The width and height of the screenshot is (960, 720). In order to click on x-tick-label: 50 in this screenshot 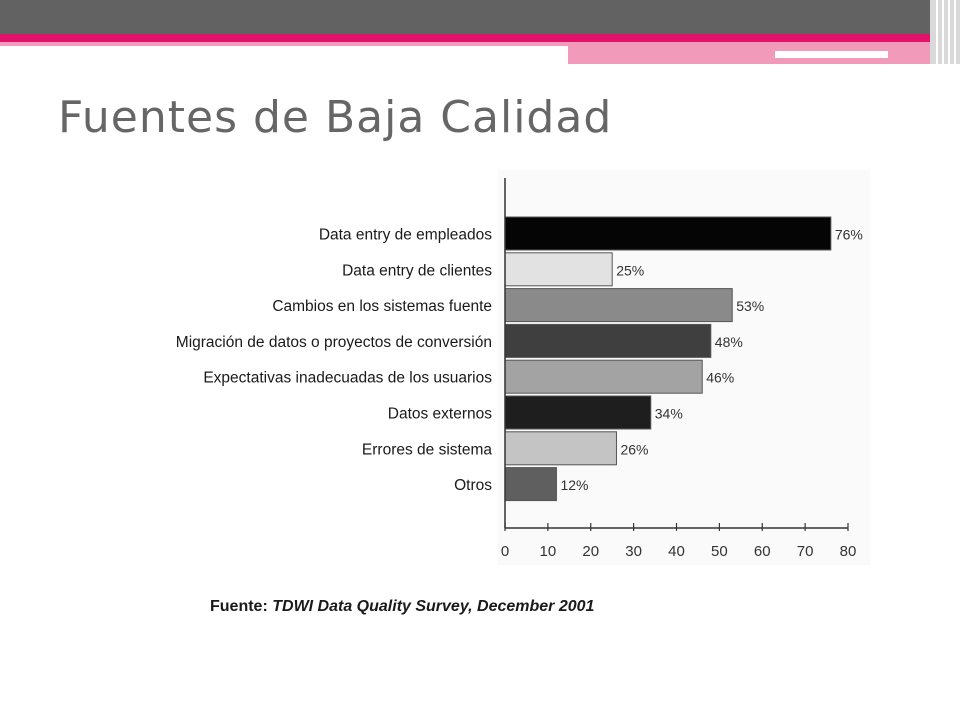, I will do `click(719, 551)`.